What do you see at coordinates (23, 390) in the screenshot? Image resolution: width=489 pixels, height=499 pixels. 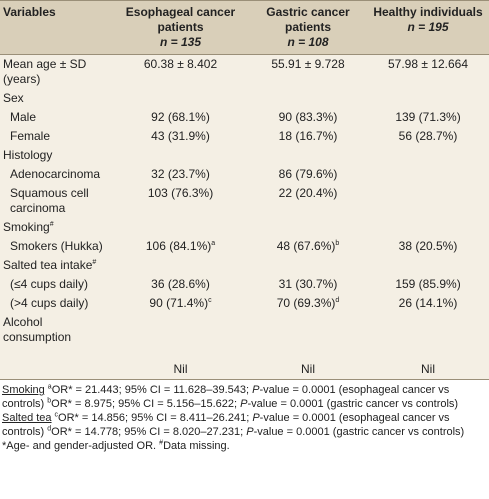 I see `footnote-text: Smoking` at bounding box center [23, 390].